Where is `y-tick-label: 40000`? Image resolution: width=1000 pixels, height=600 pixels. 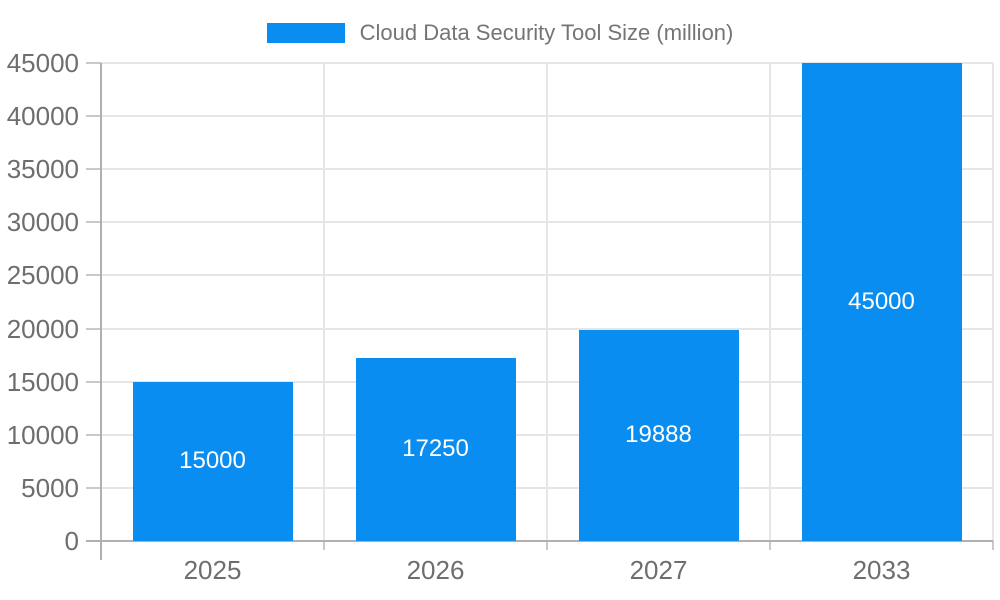 y-tick-label: 40000 is located at coordinates (42, 116).